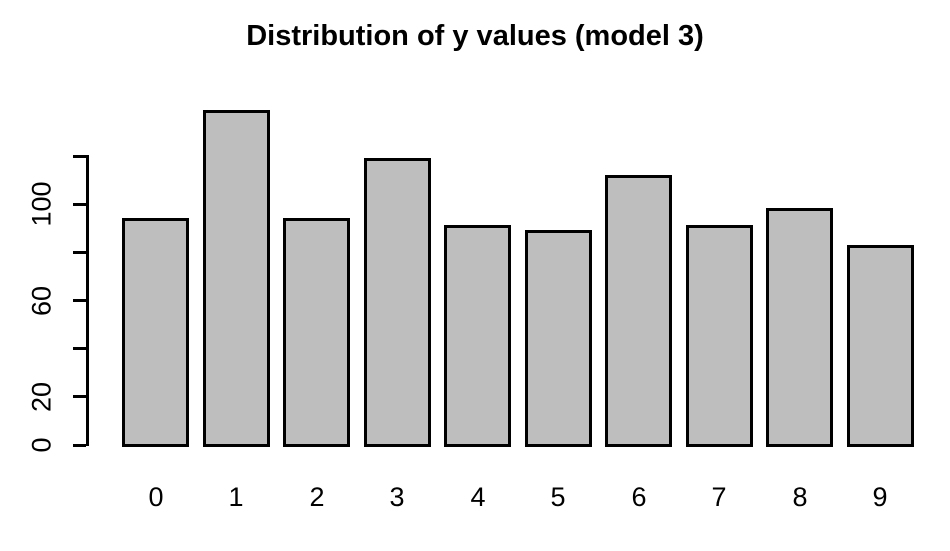 The image size is (950, 551). I want to click on x-tick-label: 8, so click(800, 497).